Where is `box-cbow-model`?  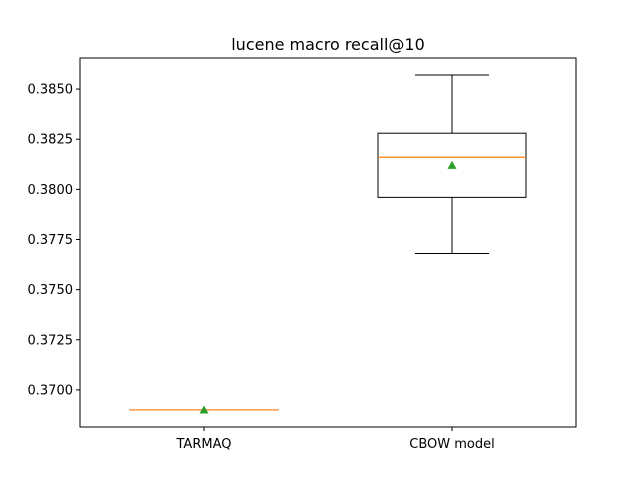 box-cbow-model is located at coordinates (452, 164).